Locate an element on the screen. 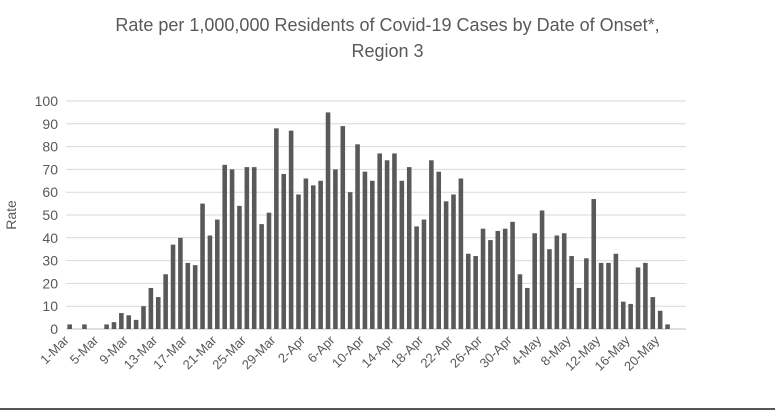 Image resolution: width=775 pixels, height=418 pixels. bar-12-Apr is located at coordinates (379, 241).